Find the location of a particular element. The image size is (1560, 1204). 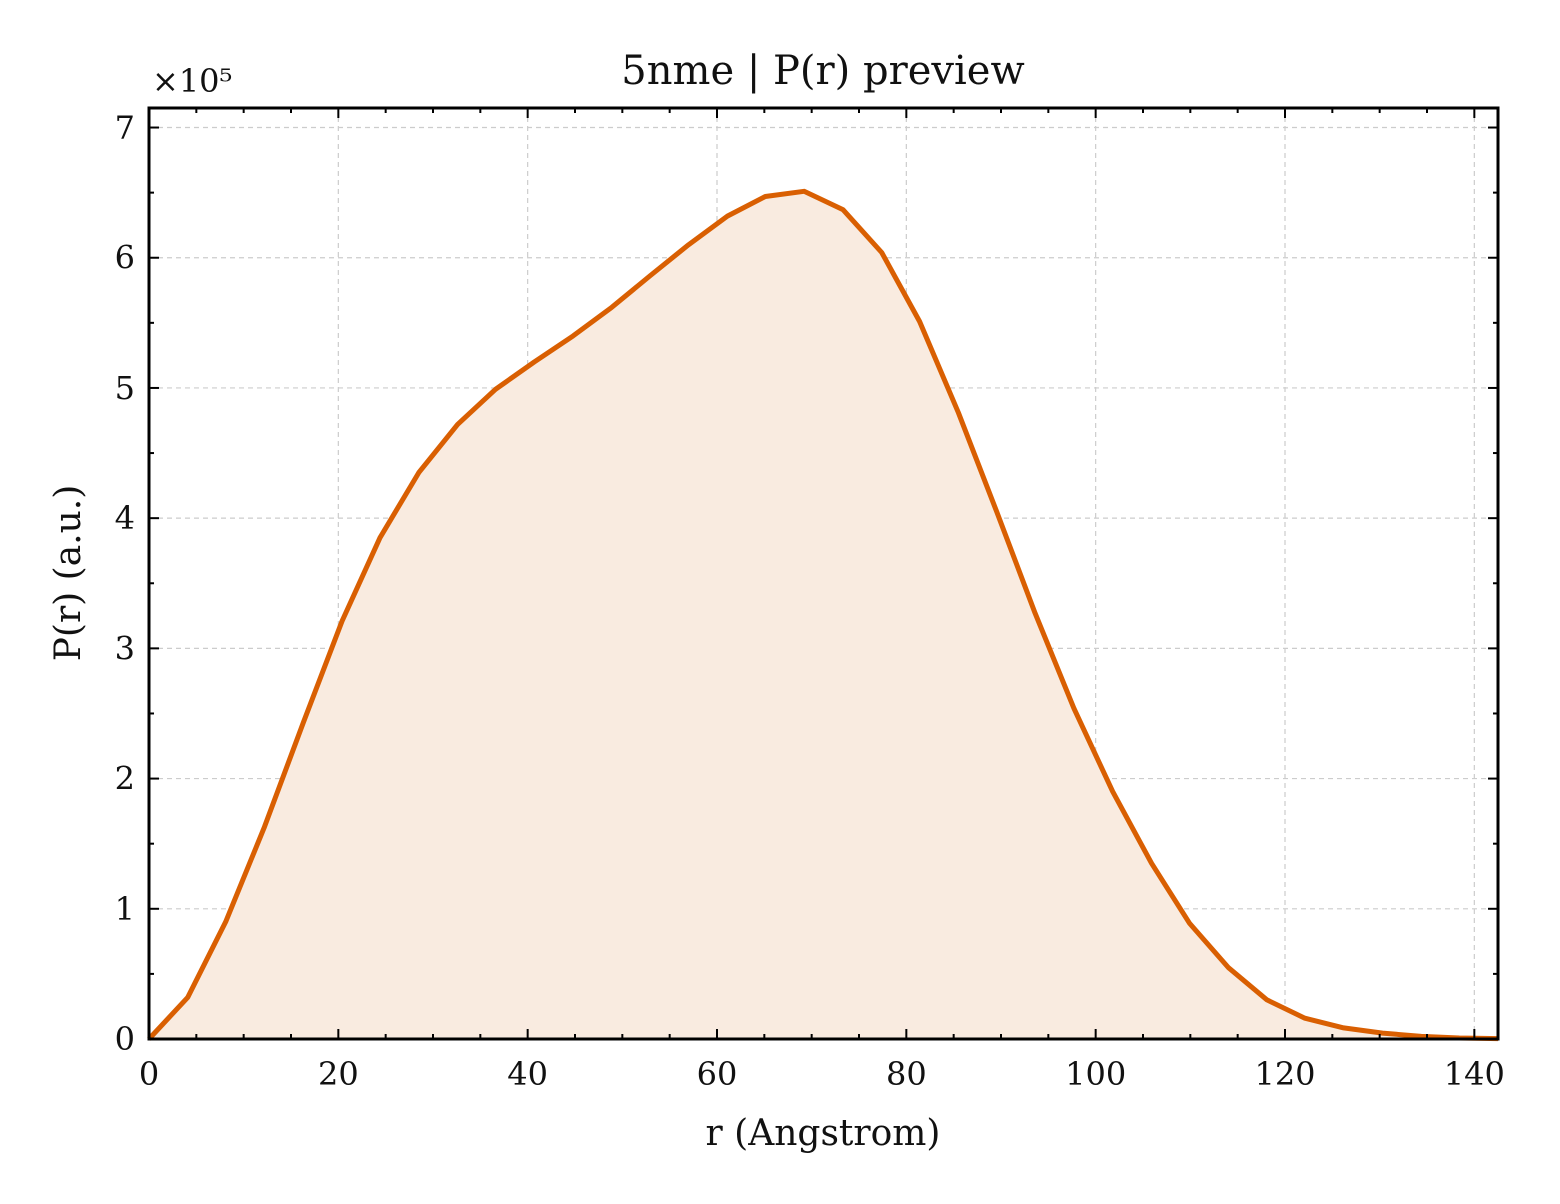

x-tick-label: 100 is located at coordinates (1095, 1074).